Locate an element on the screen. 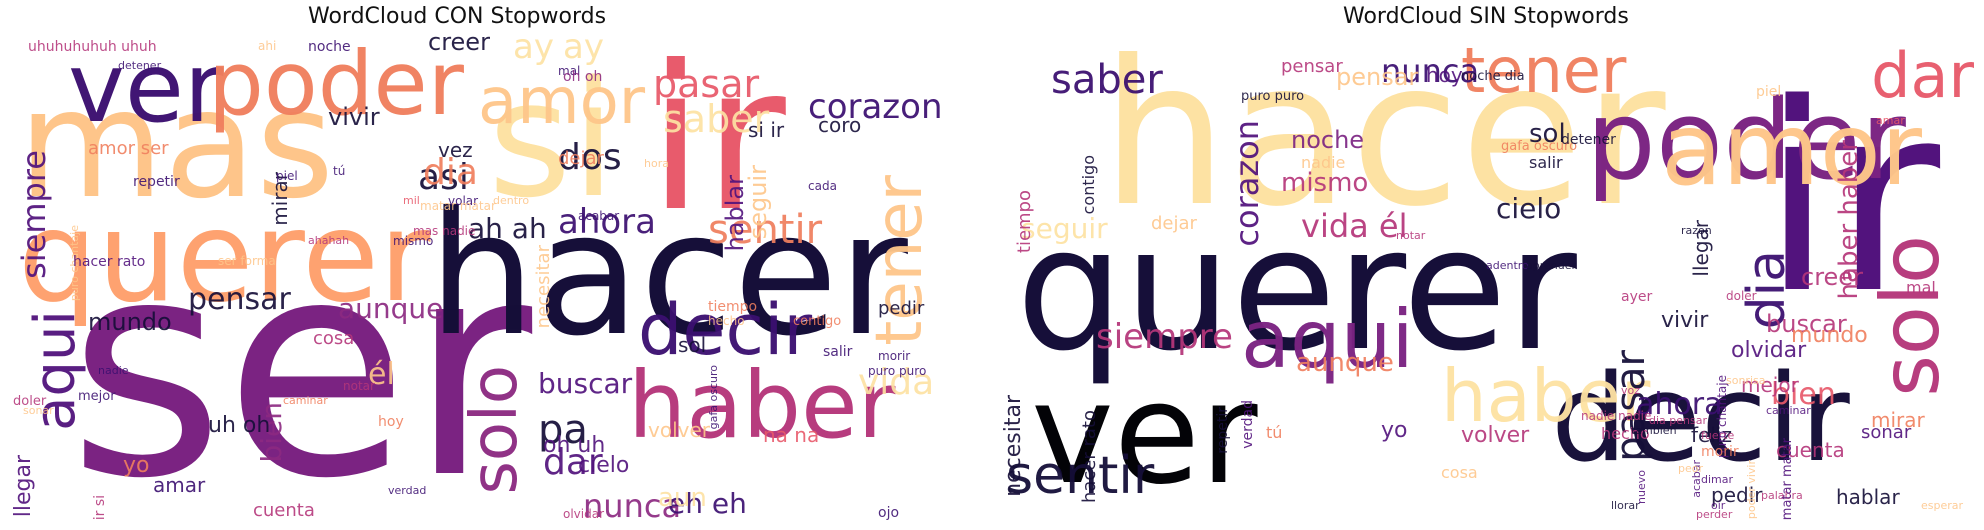 This screenshot has width=1984, height=530. word-saber: saber is located at coordinates (1107, 80).